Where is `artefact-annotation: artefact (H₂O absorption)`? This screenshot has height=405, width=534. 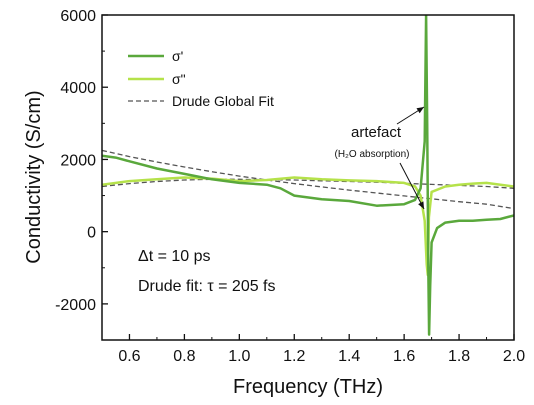 artefact-annotation: artefact (H₂O absorption) is located at coordinates (371, 142).